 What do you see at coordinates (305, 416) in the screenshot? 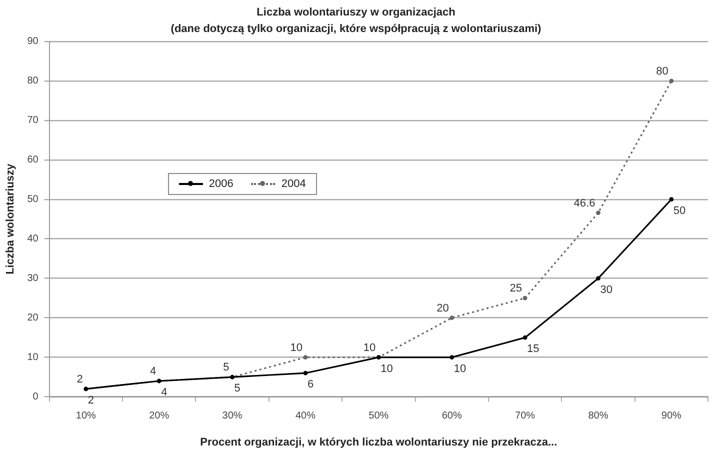
I see `x-tick-label: 40%` at bounding box center [305, 416].